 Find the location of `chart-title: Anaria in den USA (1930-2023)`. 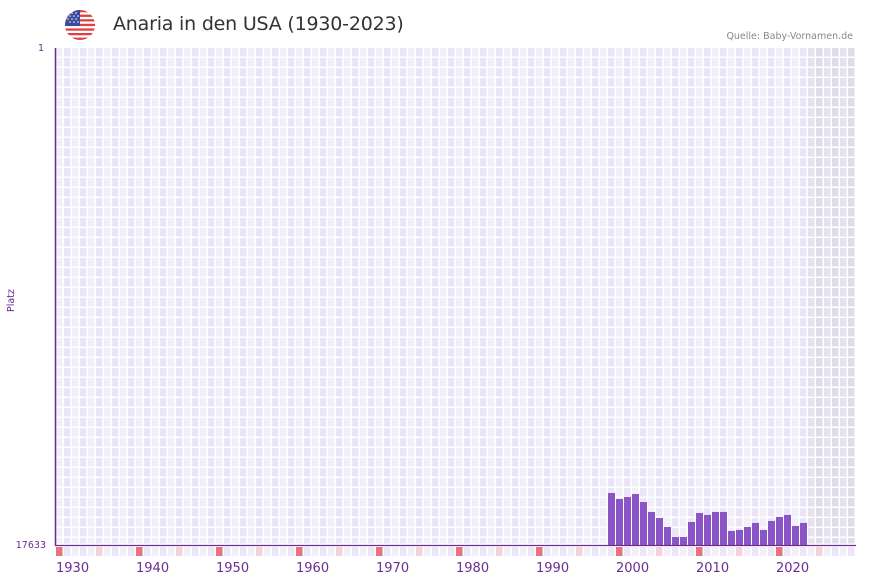

chart-title: Anaria in den USA (1930-2023) is located at coordinates (258, 24).